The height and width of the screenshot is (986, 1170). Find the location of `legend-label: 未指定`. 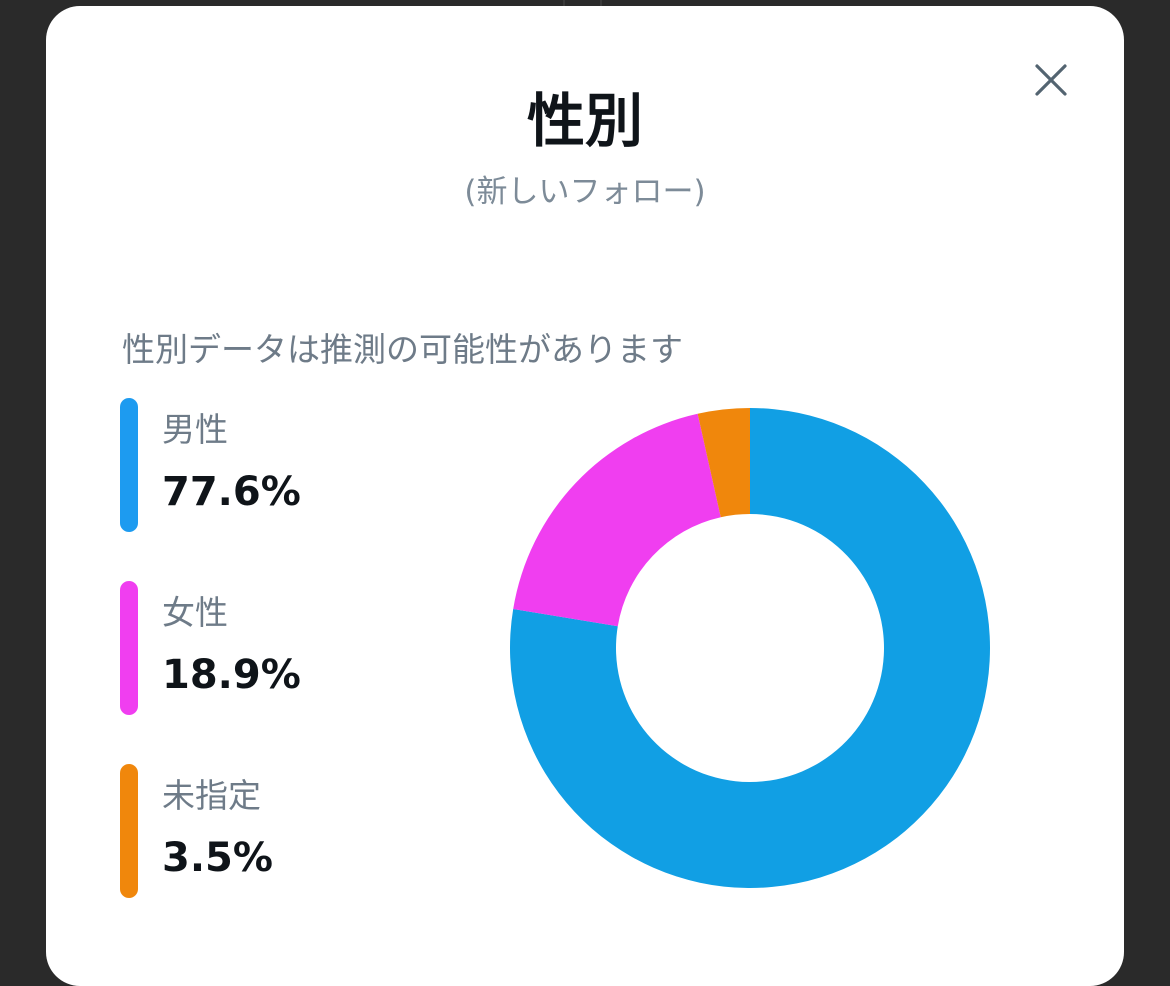

legend-label: 未指定 is located at coordinates (211, 795).